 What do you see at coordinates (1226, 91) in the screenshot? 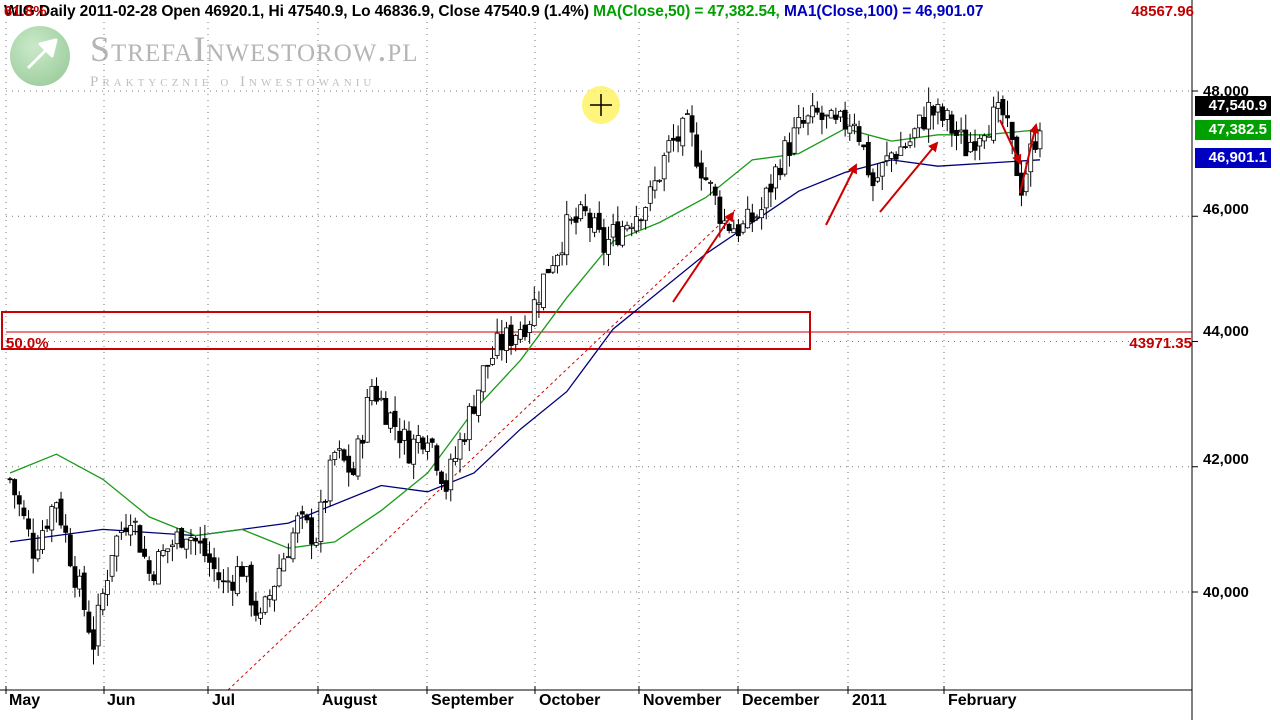
I see `y-tick-48000: 48,000` at bounding box center [1226, 91].